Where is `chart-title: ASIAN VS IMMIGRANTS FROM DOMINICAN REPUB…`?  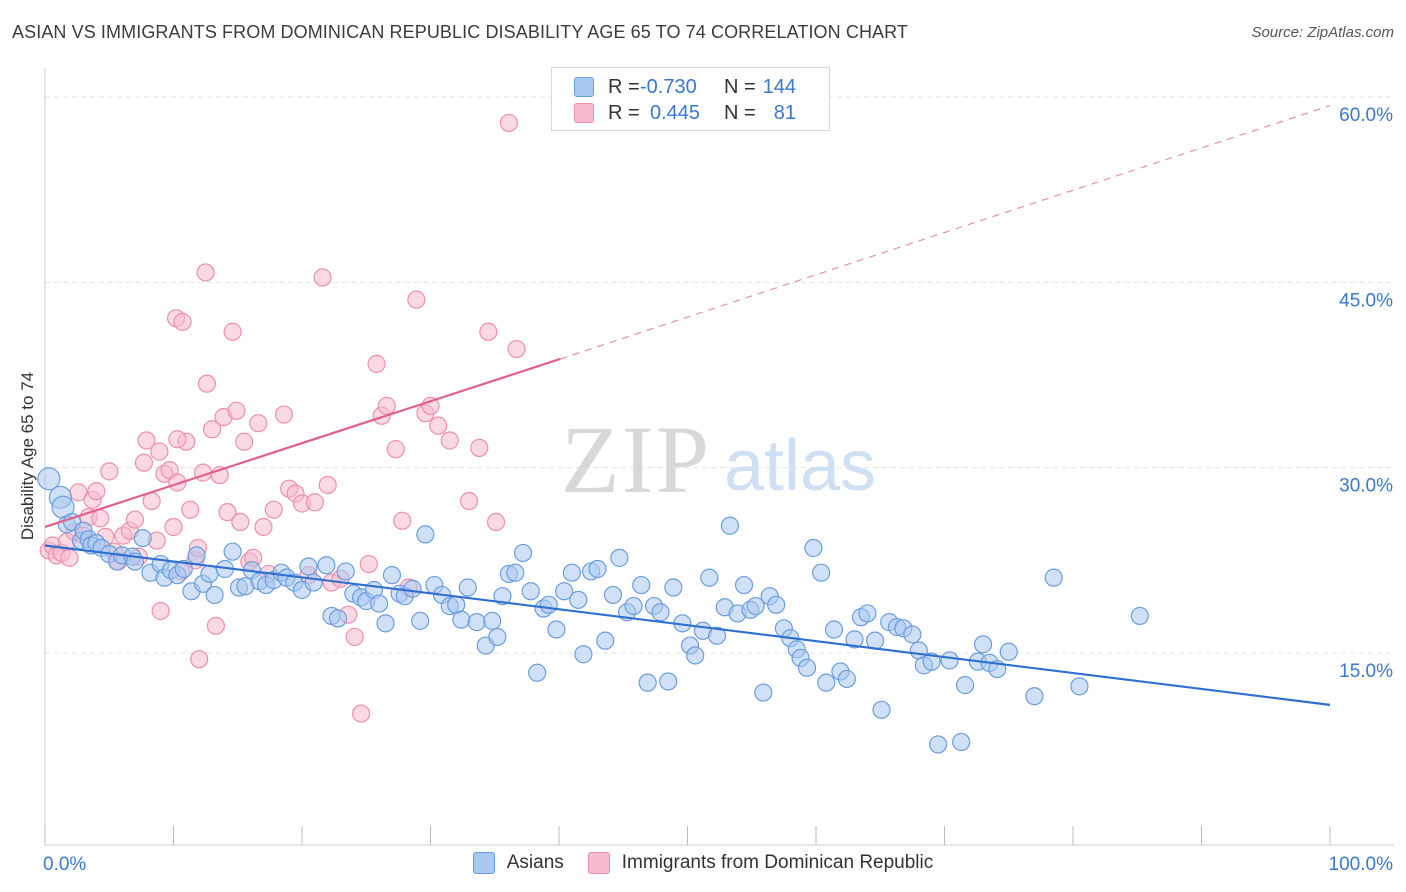 chart-title: ASIAN VS IMMIGRANTS FROM DOMINICAN REPUB… is located at coordinates (460, 32).